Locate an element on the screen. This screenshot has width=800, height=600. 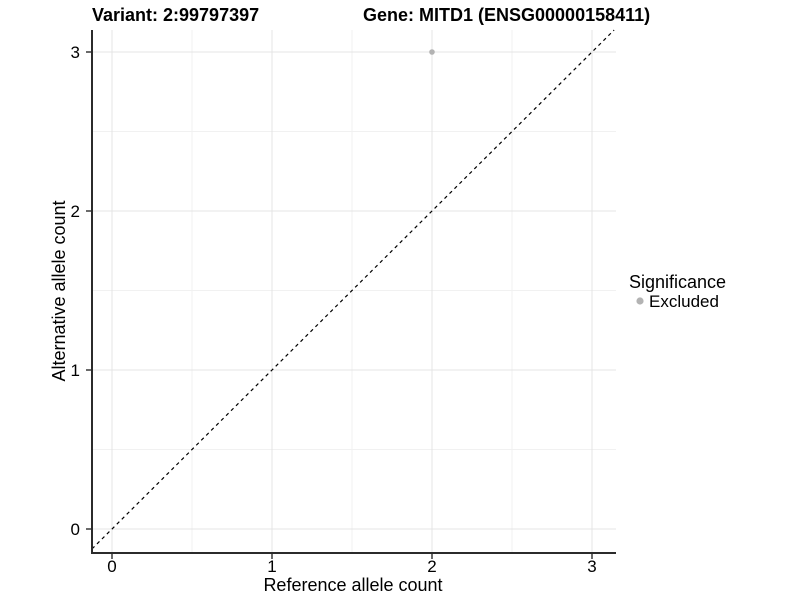
data-point is located at coordinates (432, 52).